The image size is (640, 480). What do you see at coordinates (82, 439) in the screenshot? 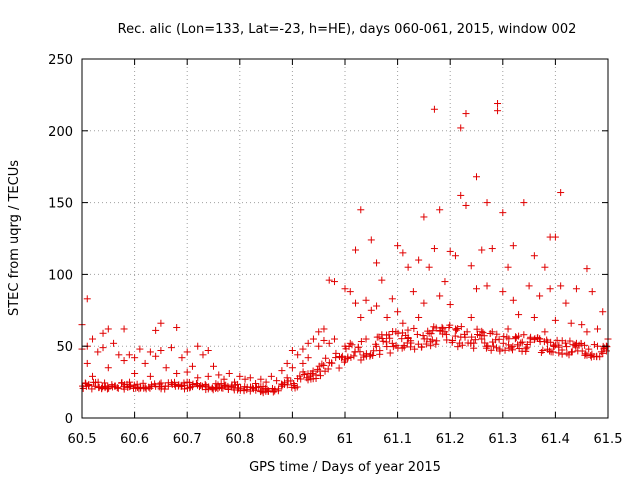
I see `x-tick-label: 60.5` at bounding box center [82, 439].